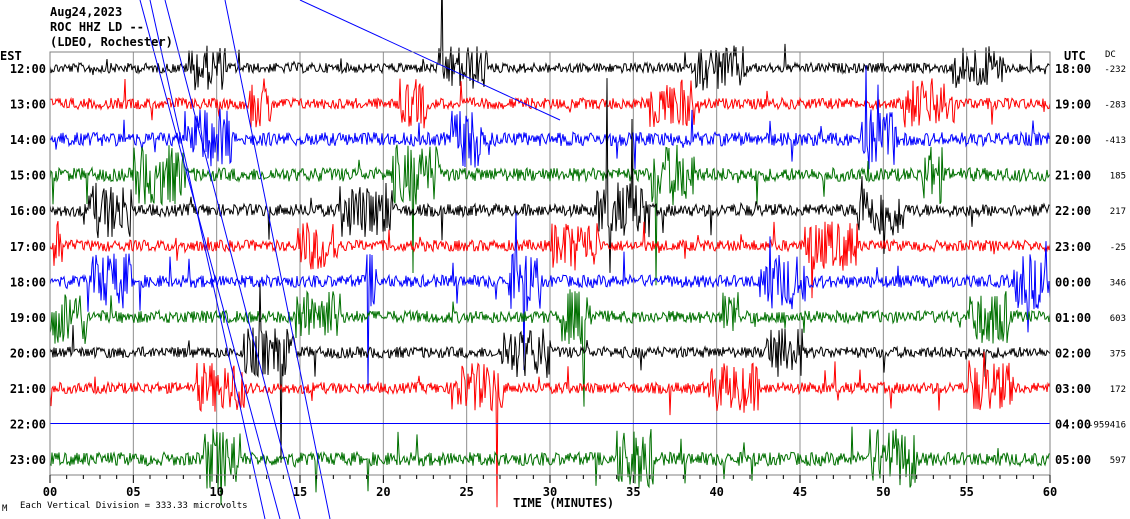  I want to click on utc-label: 22:00, so click(1073, 211).